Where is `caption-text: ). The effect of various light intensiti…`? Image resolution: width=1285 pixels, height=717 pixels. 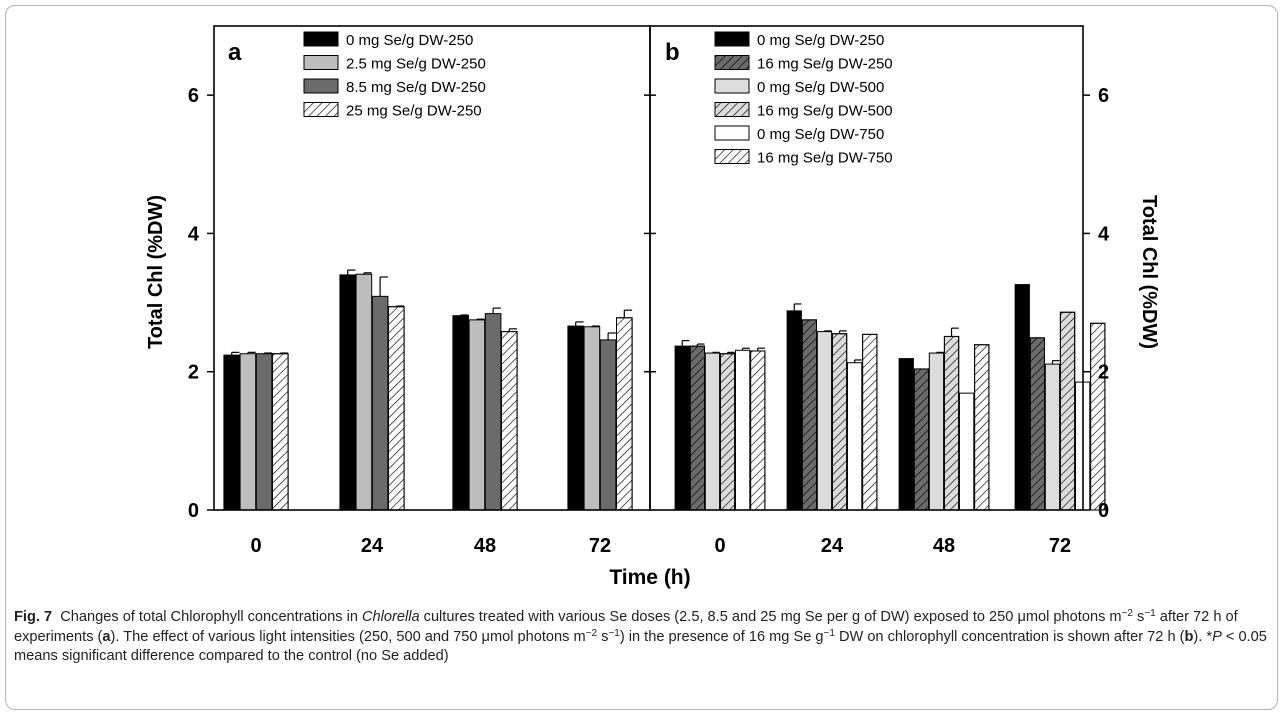 caption-text: ). The effect of various light intensiti… is located at coordinates (348, 636).